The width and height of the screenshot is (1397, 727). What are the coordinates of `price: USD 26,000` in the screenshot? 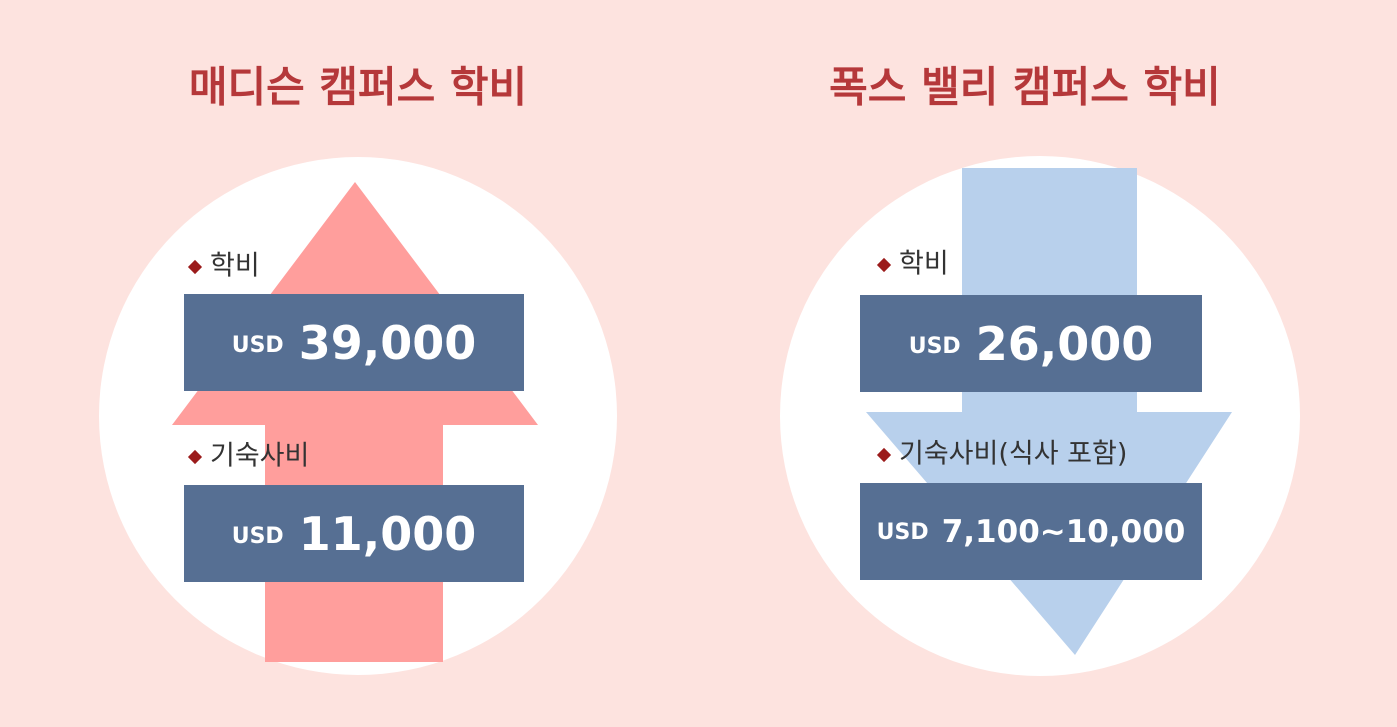 It's located at (1031, 344).